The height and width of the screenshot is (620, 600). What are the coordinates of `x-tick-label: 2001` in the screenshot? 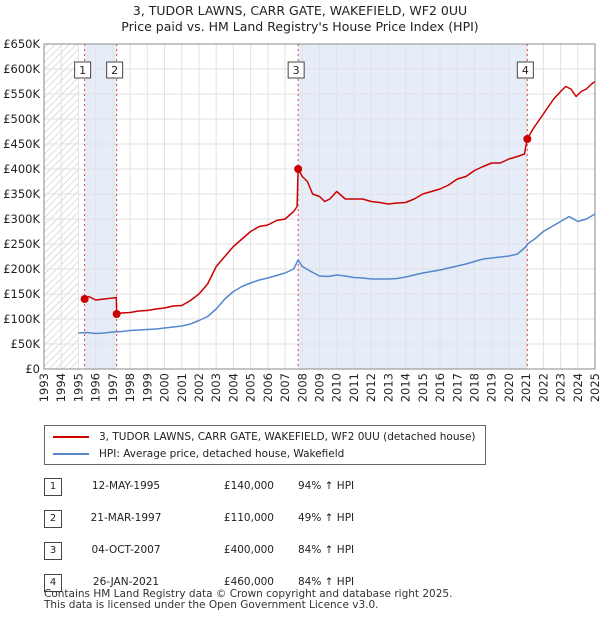 It's located at (182, 387).